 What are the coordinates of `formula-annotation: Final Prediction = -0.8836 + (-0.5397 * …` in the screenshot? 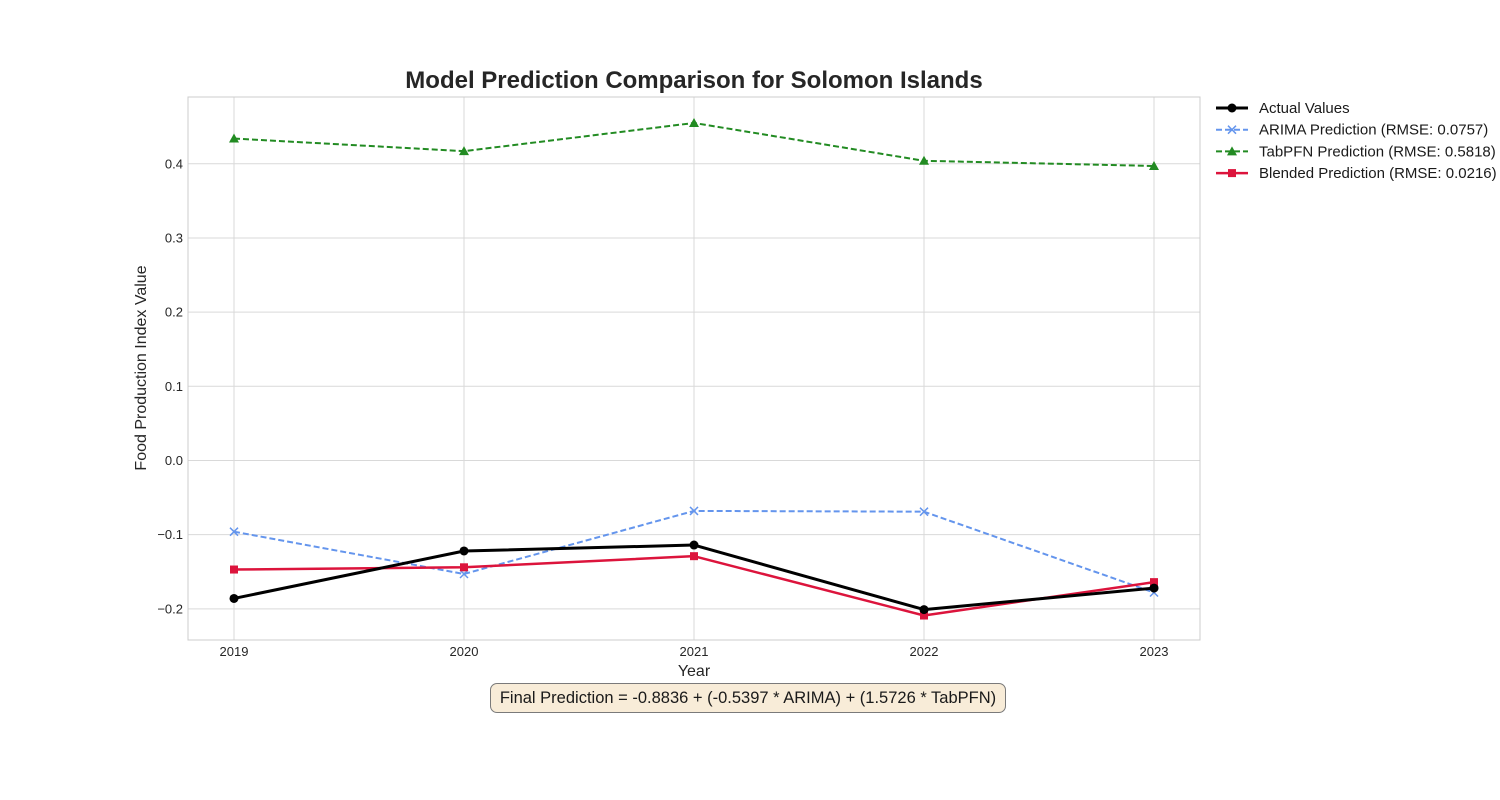 It's located at (748, 698).